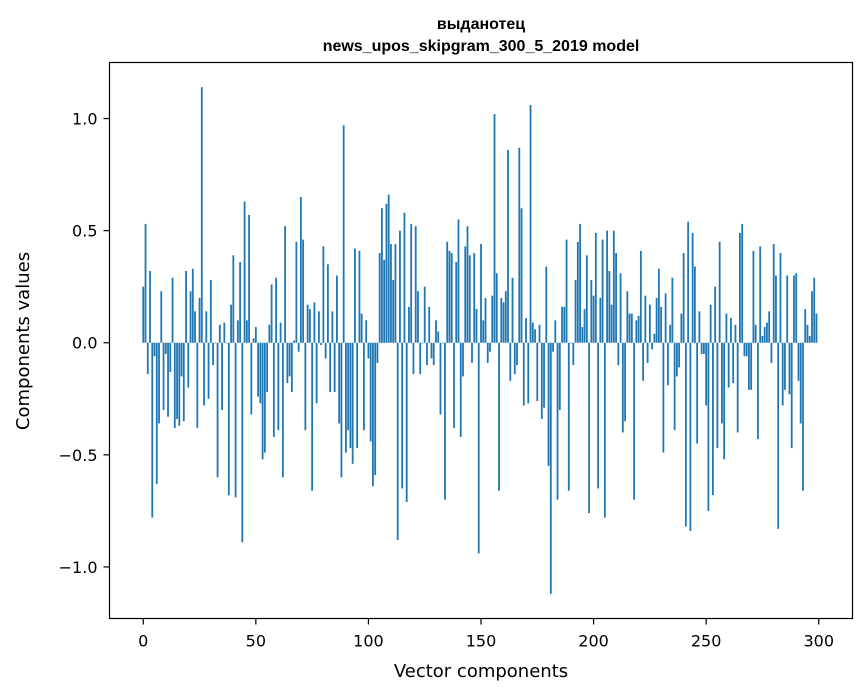 This screenshot has height=696, width=867. I want to click on y-axis-label: Components values, so click(23, 341).